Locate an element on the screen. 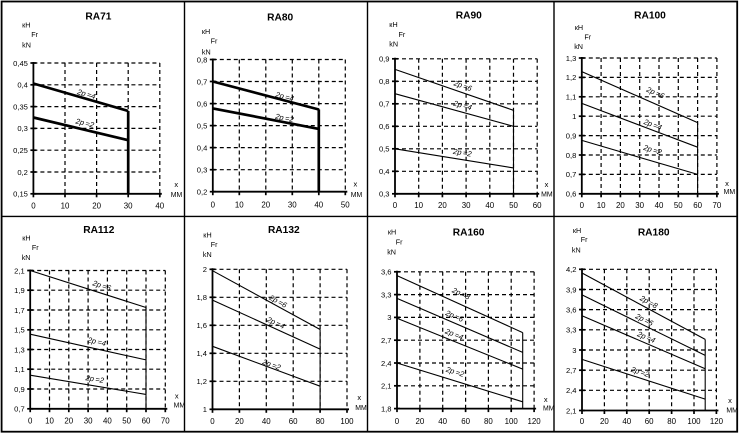  svg-text: RA132 is located at coordinates (284, 230).